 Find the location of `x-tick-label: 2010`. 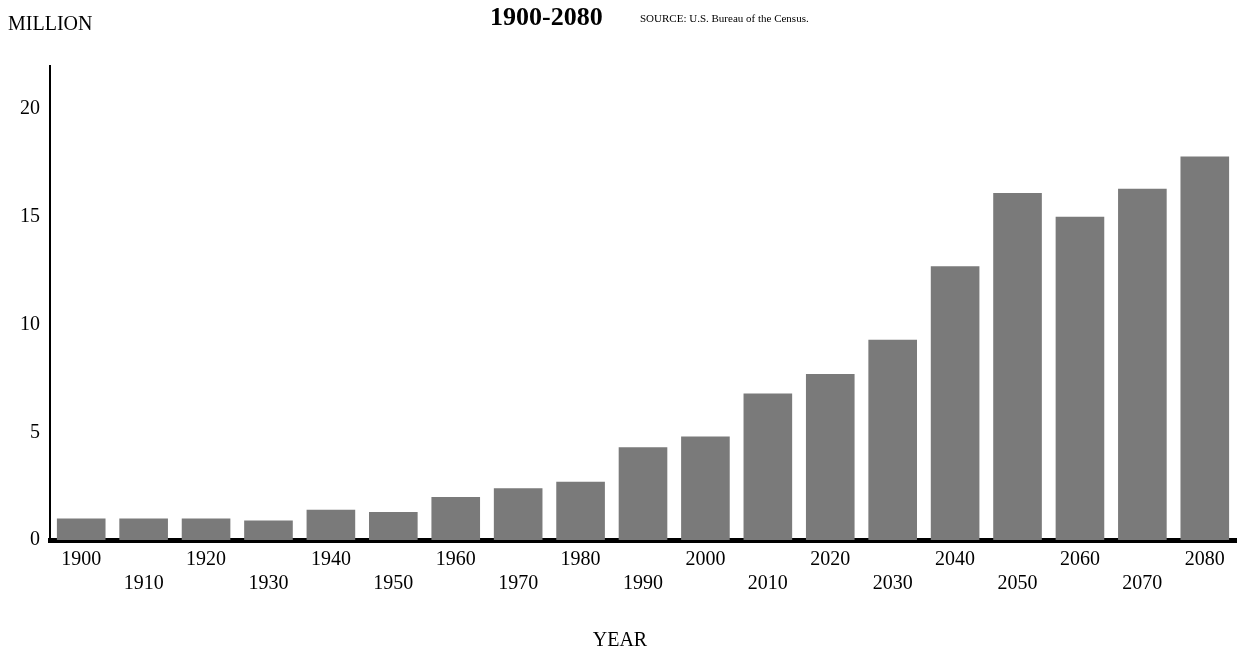

x-tick-label: 2010 is located at coordinates (767, 582).